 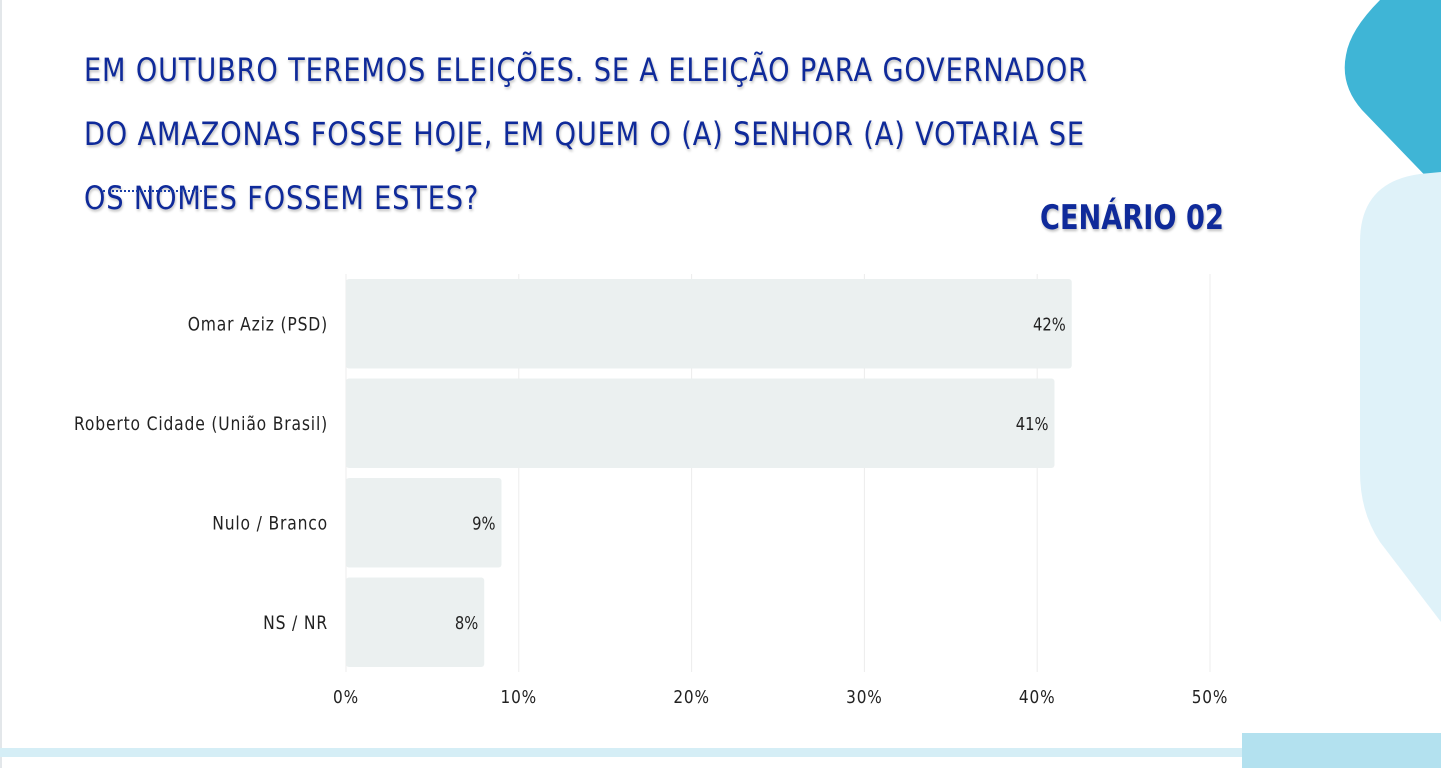 I want to click on x-tick-label: 50%, so click(x=1210, y=697).